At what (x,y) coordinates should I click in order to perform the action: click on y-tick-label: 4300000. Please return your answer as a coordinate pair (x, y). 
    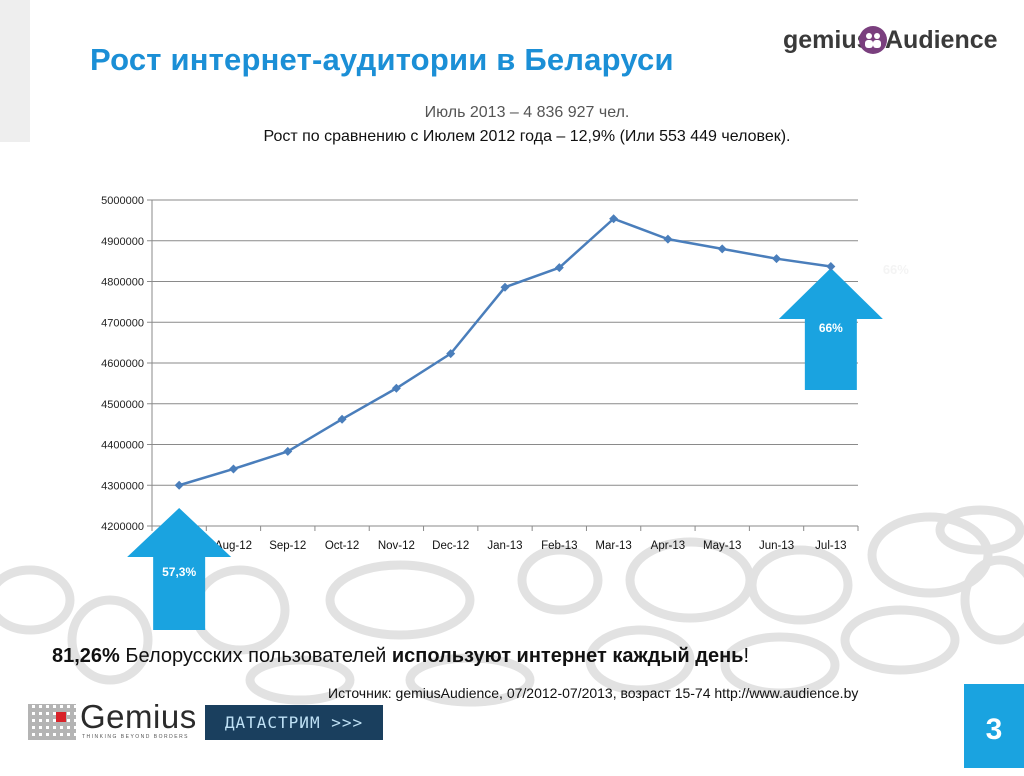
    Looking at the image, I should click on (122, 486).